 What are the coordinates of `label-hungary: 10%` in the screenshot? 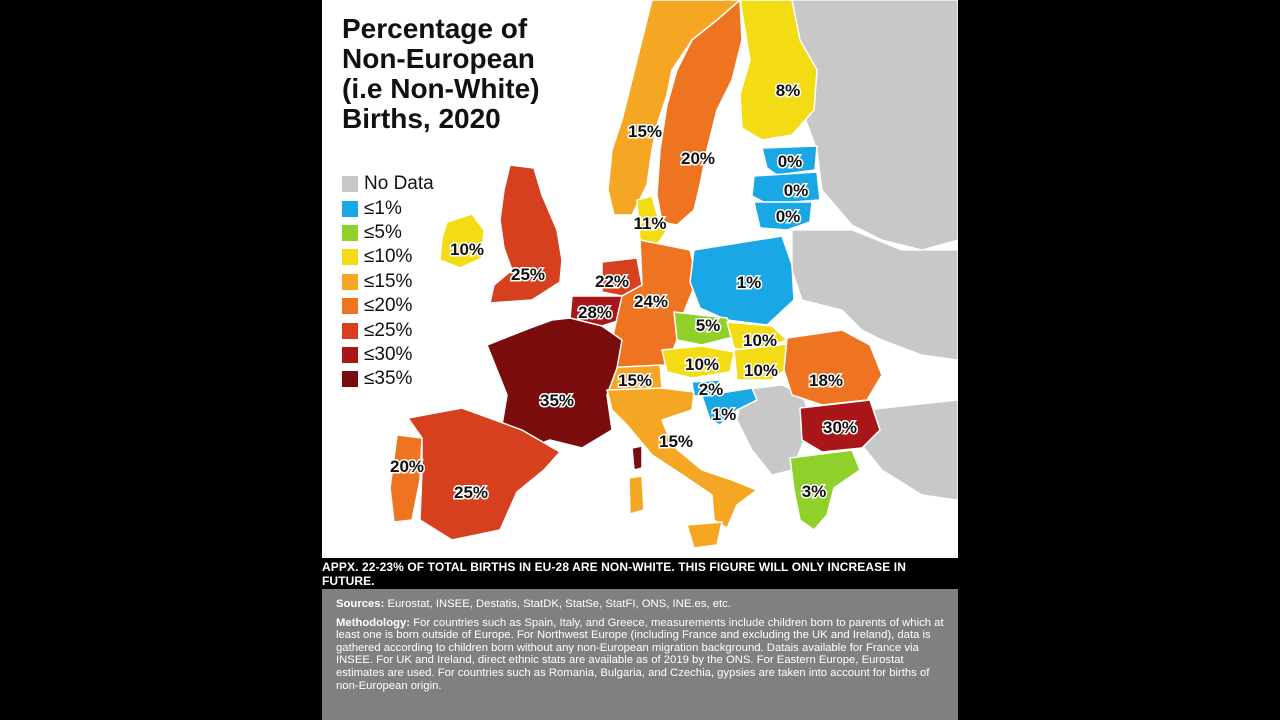 It's located at (761, 370).